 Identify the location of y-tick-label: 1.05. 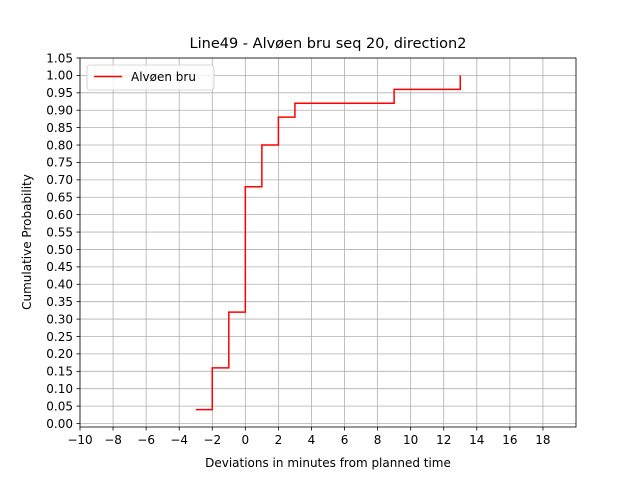
(59, 58).